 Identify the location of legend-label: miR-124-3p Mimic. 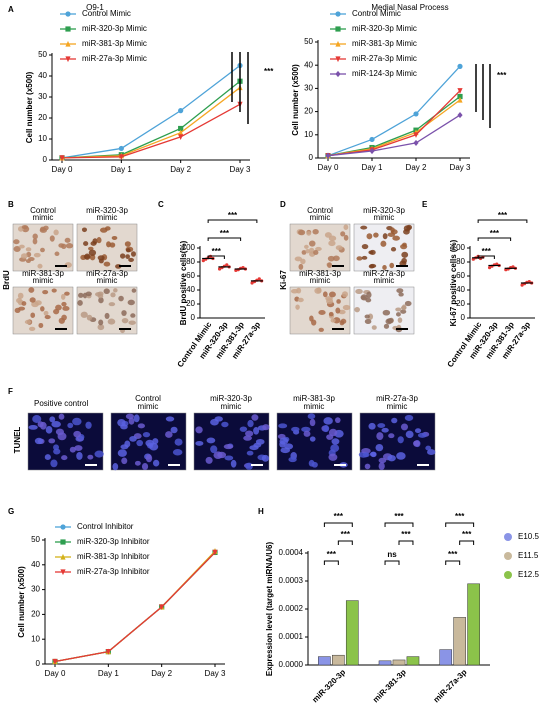
(384, 73).